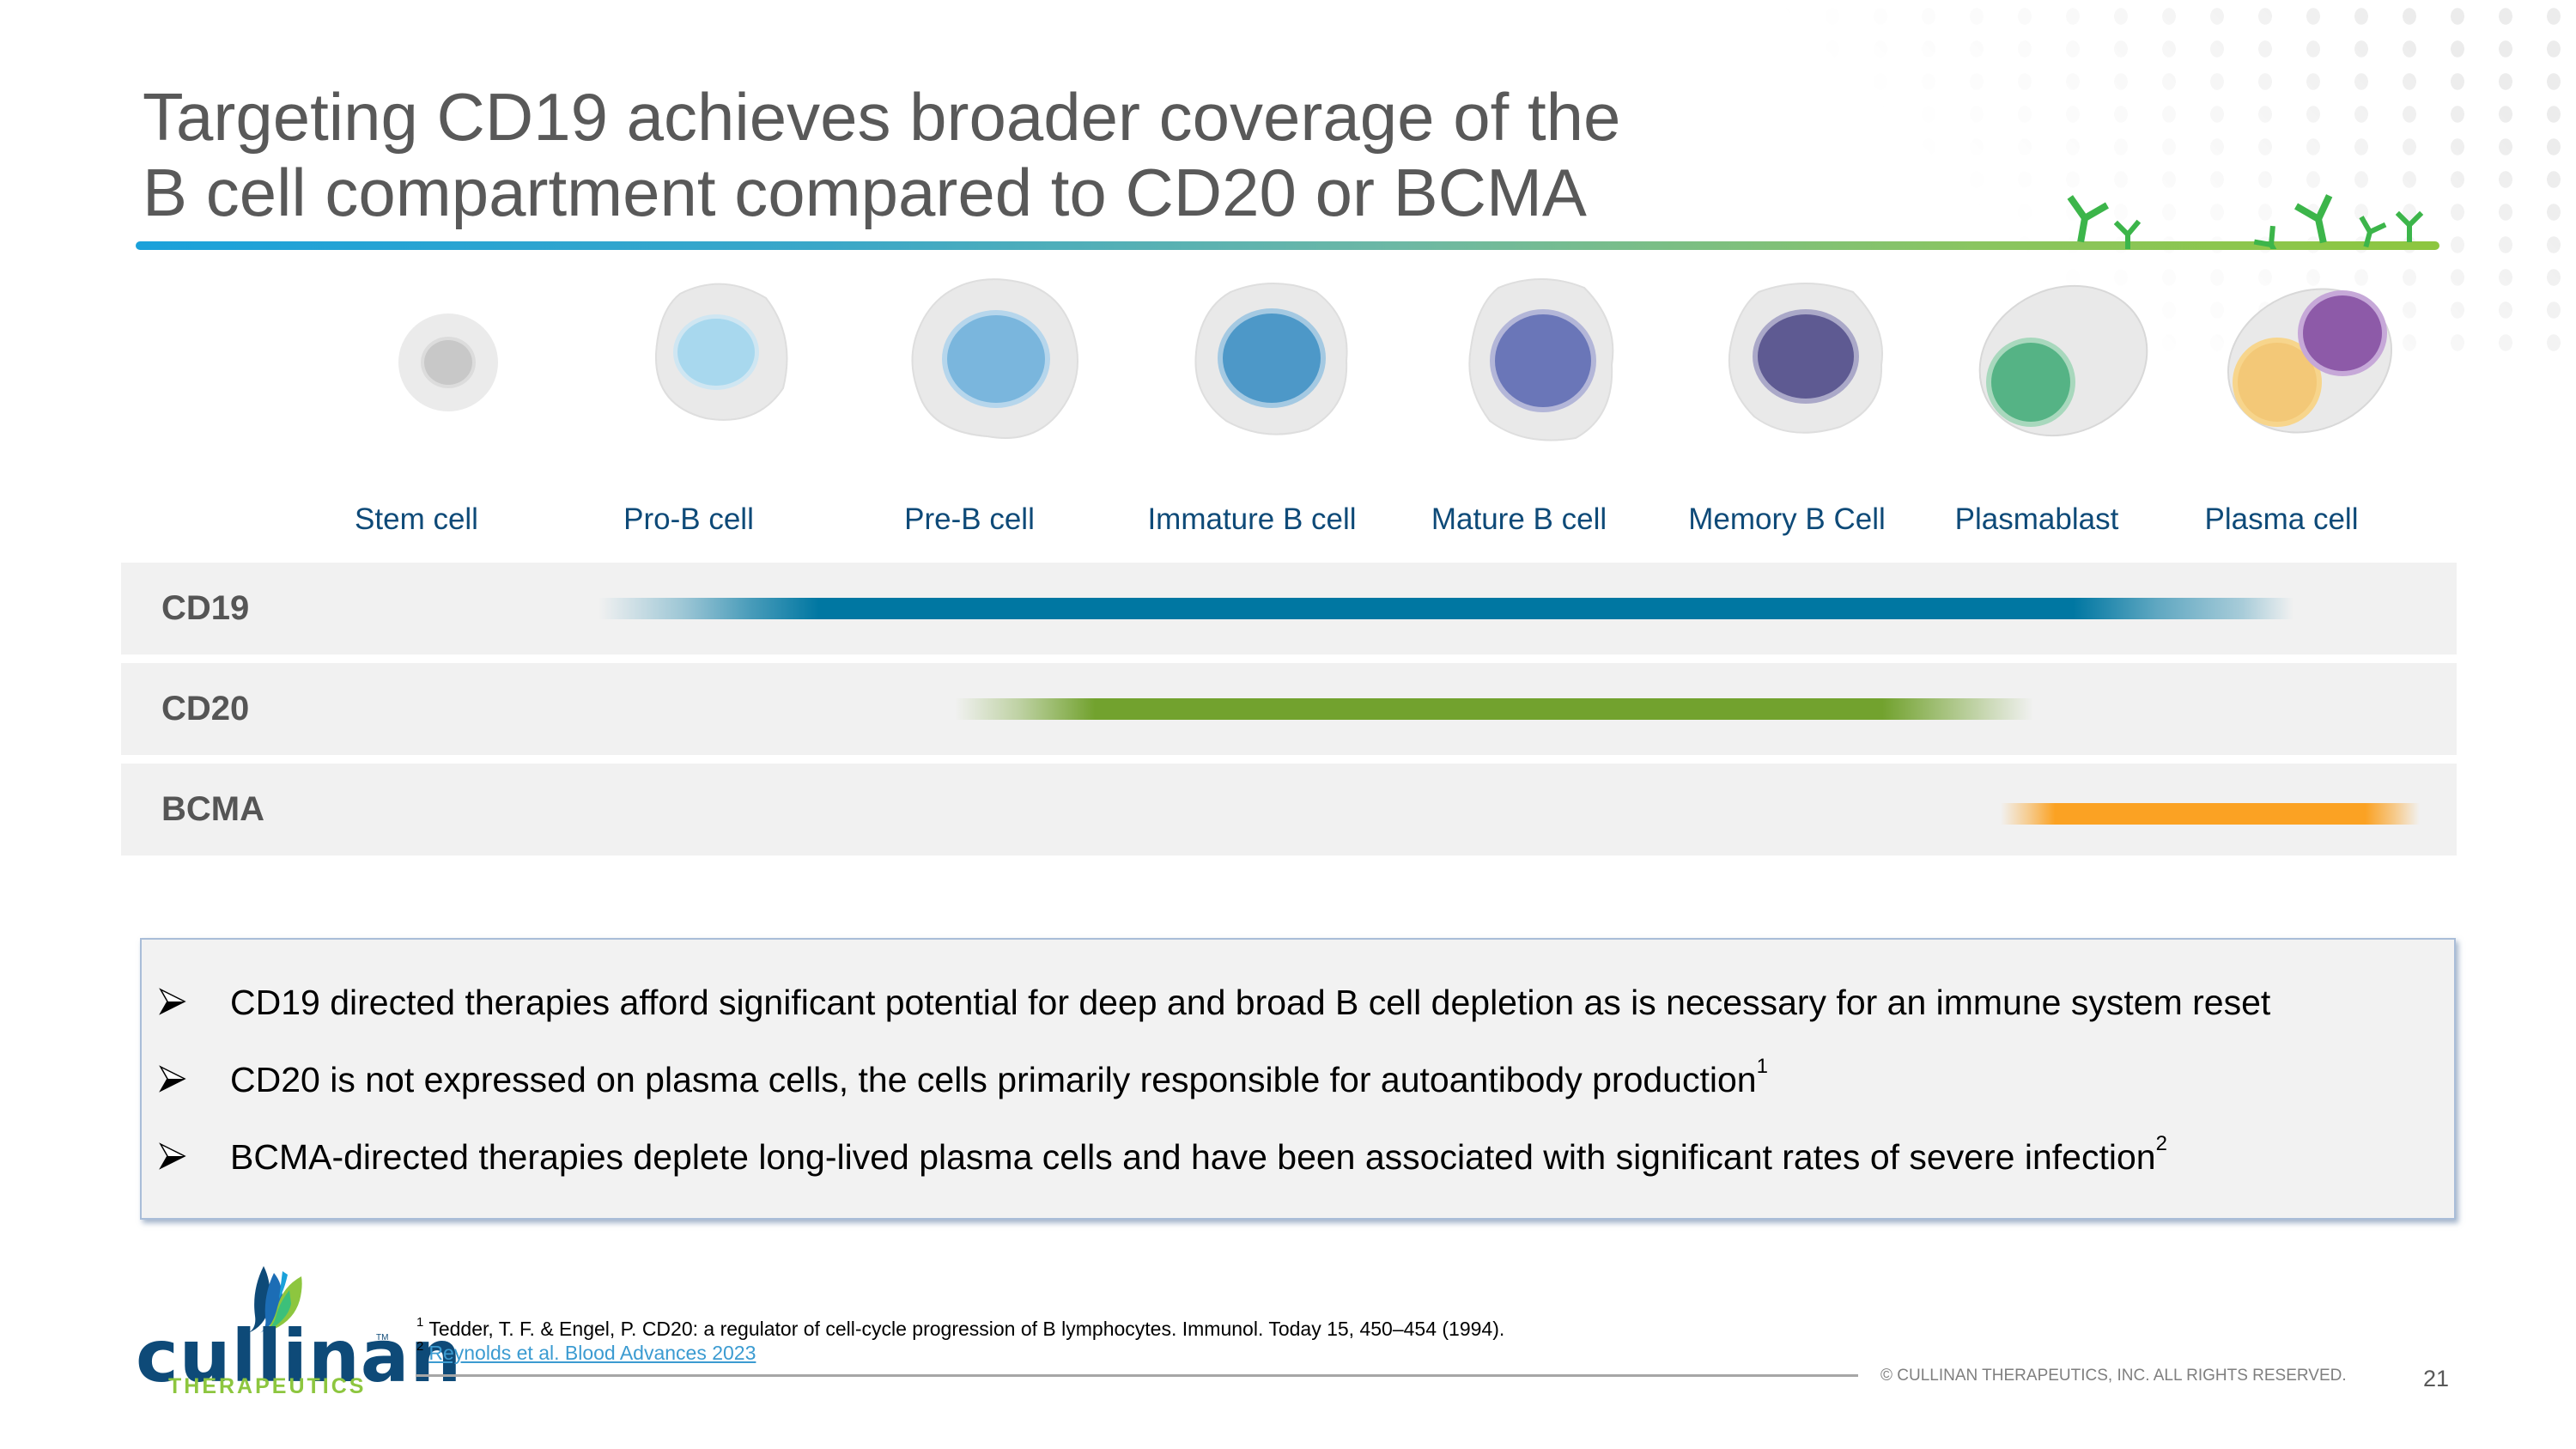  Describe the element at coordinates (1137, 1375) in the screenshot. I see `footer-divider` at that location.